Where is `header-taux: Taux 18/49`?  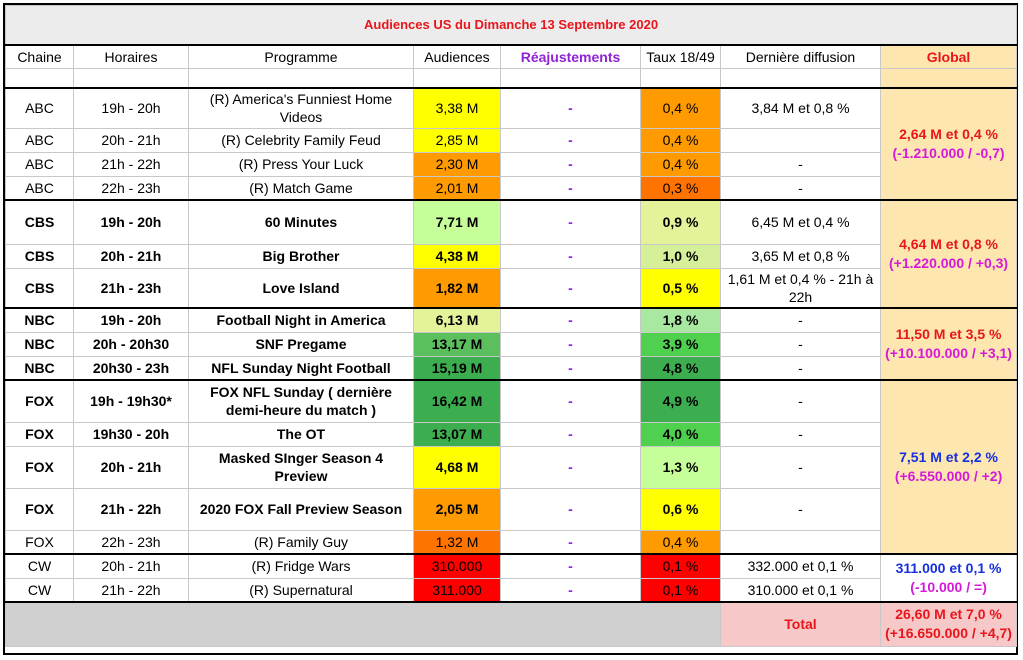 header-taux: Taux 18/49 is located at coordinates (680, 56).